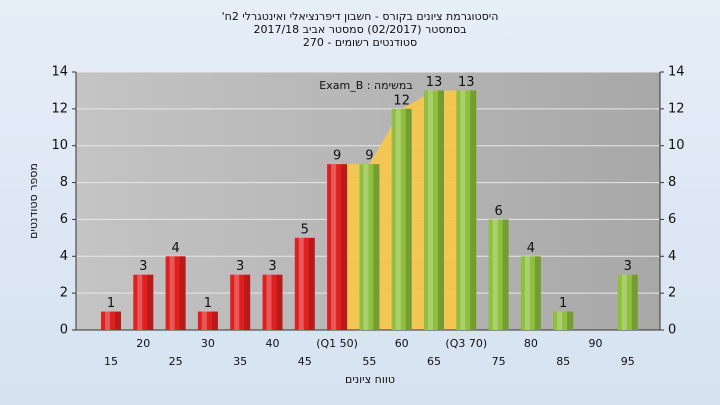  I want to click on subtitle: בסמסטר (02/2017) סמסטר אביב 2017/18, so click(359, 29).